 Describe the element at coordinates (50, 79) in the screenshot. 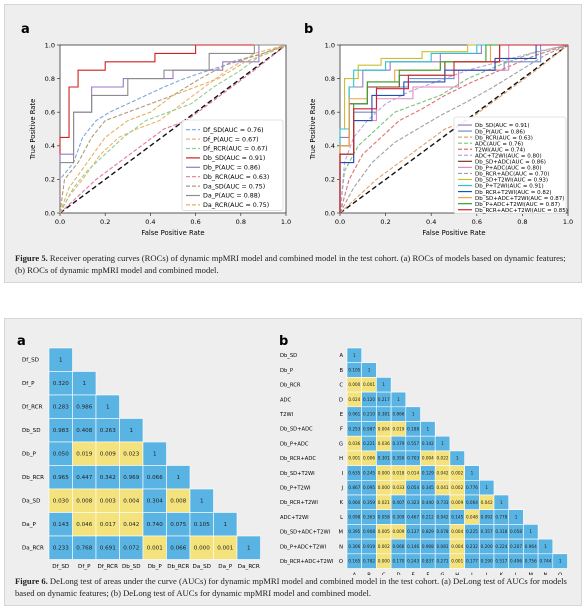

I see `y-tick-label: 0.8` at that location.